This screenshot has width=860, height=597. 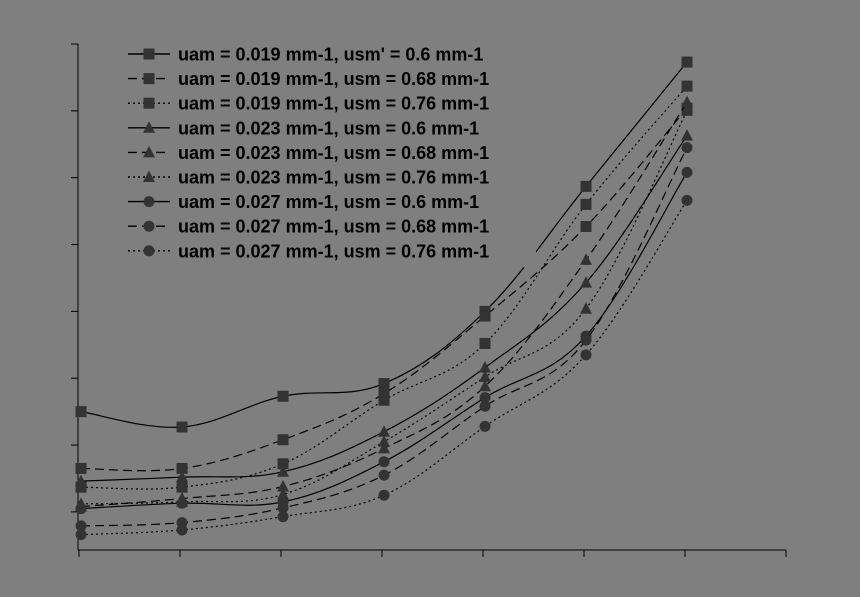 I want to click on legend-label: uam = 0.019 mm-1, usm = 0.68 mm-1, so click(x=333, y=79).